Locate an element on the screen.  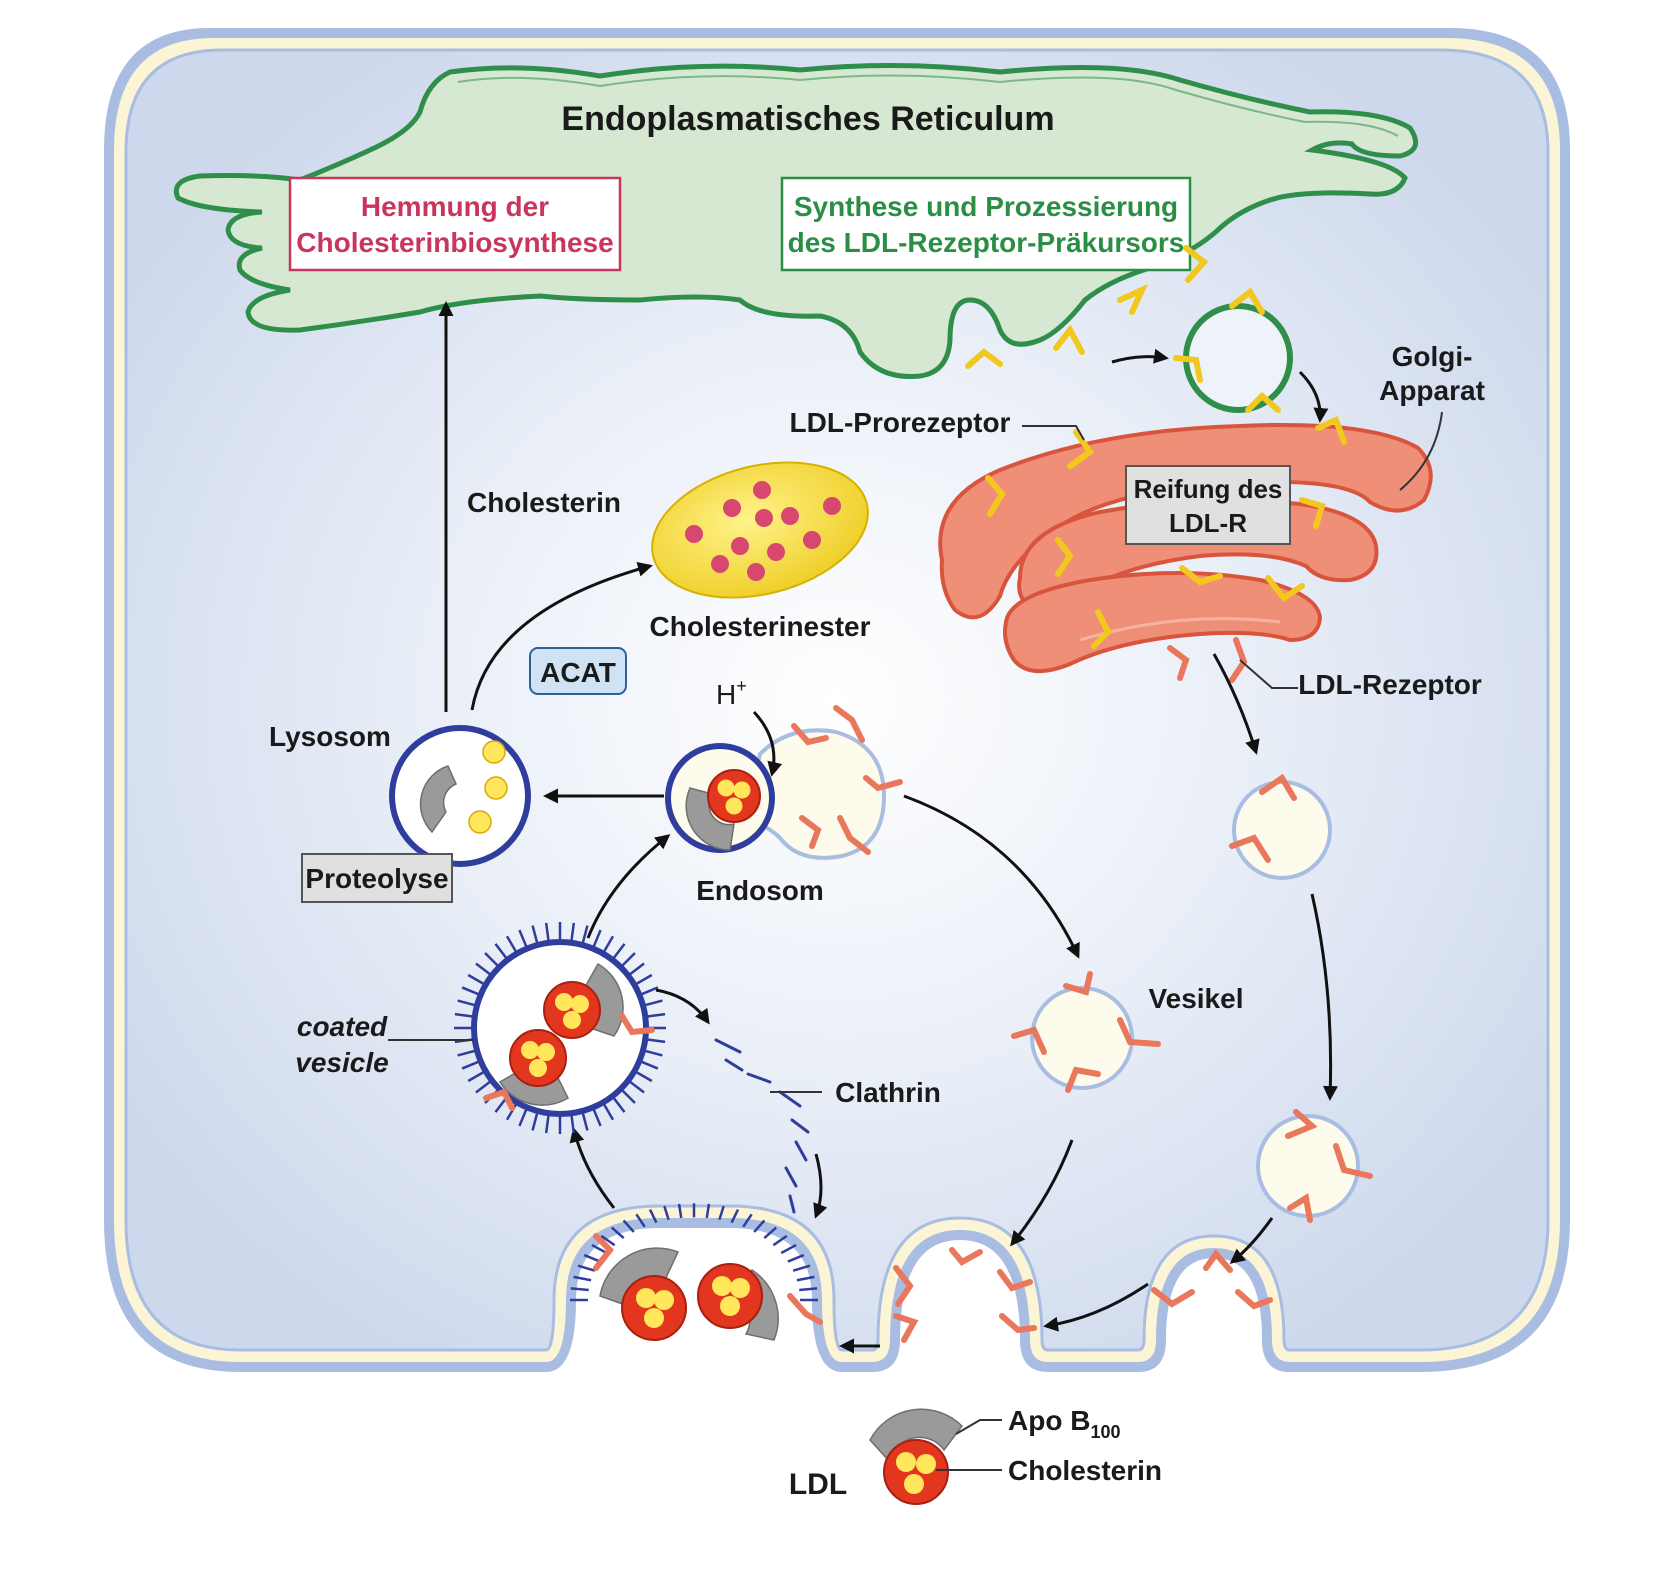
proteolyse-label: Proteolyse is located at coordinates (376, 878).